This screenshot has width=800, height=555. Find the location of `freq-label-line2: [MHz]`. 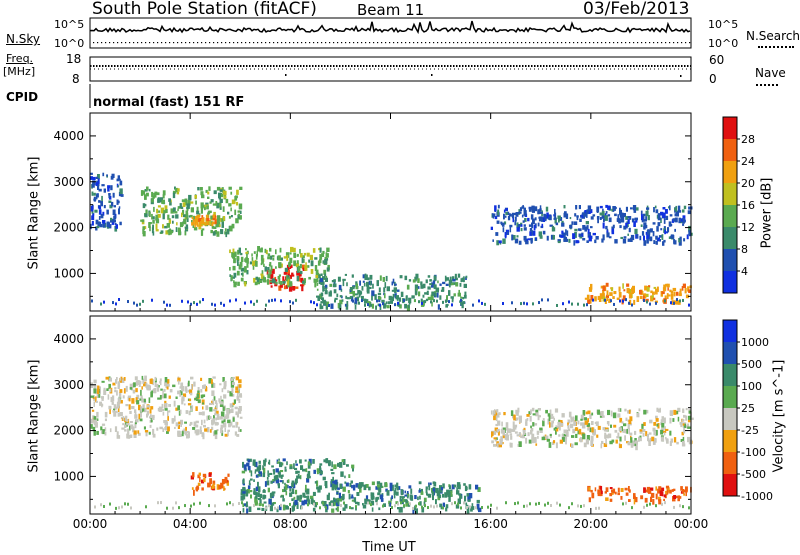

freq-label-line2: [MHz] is located at coordinates (19, 71).